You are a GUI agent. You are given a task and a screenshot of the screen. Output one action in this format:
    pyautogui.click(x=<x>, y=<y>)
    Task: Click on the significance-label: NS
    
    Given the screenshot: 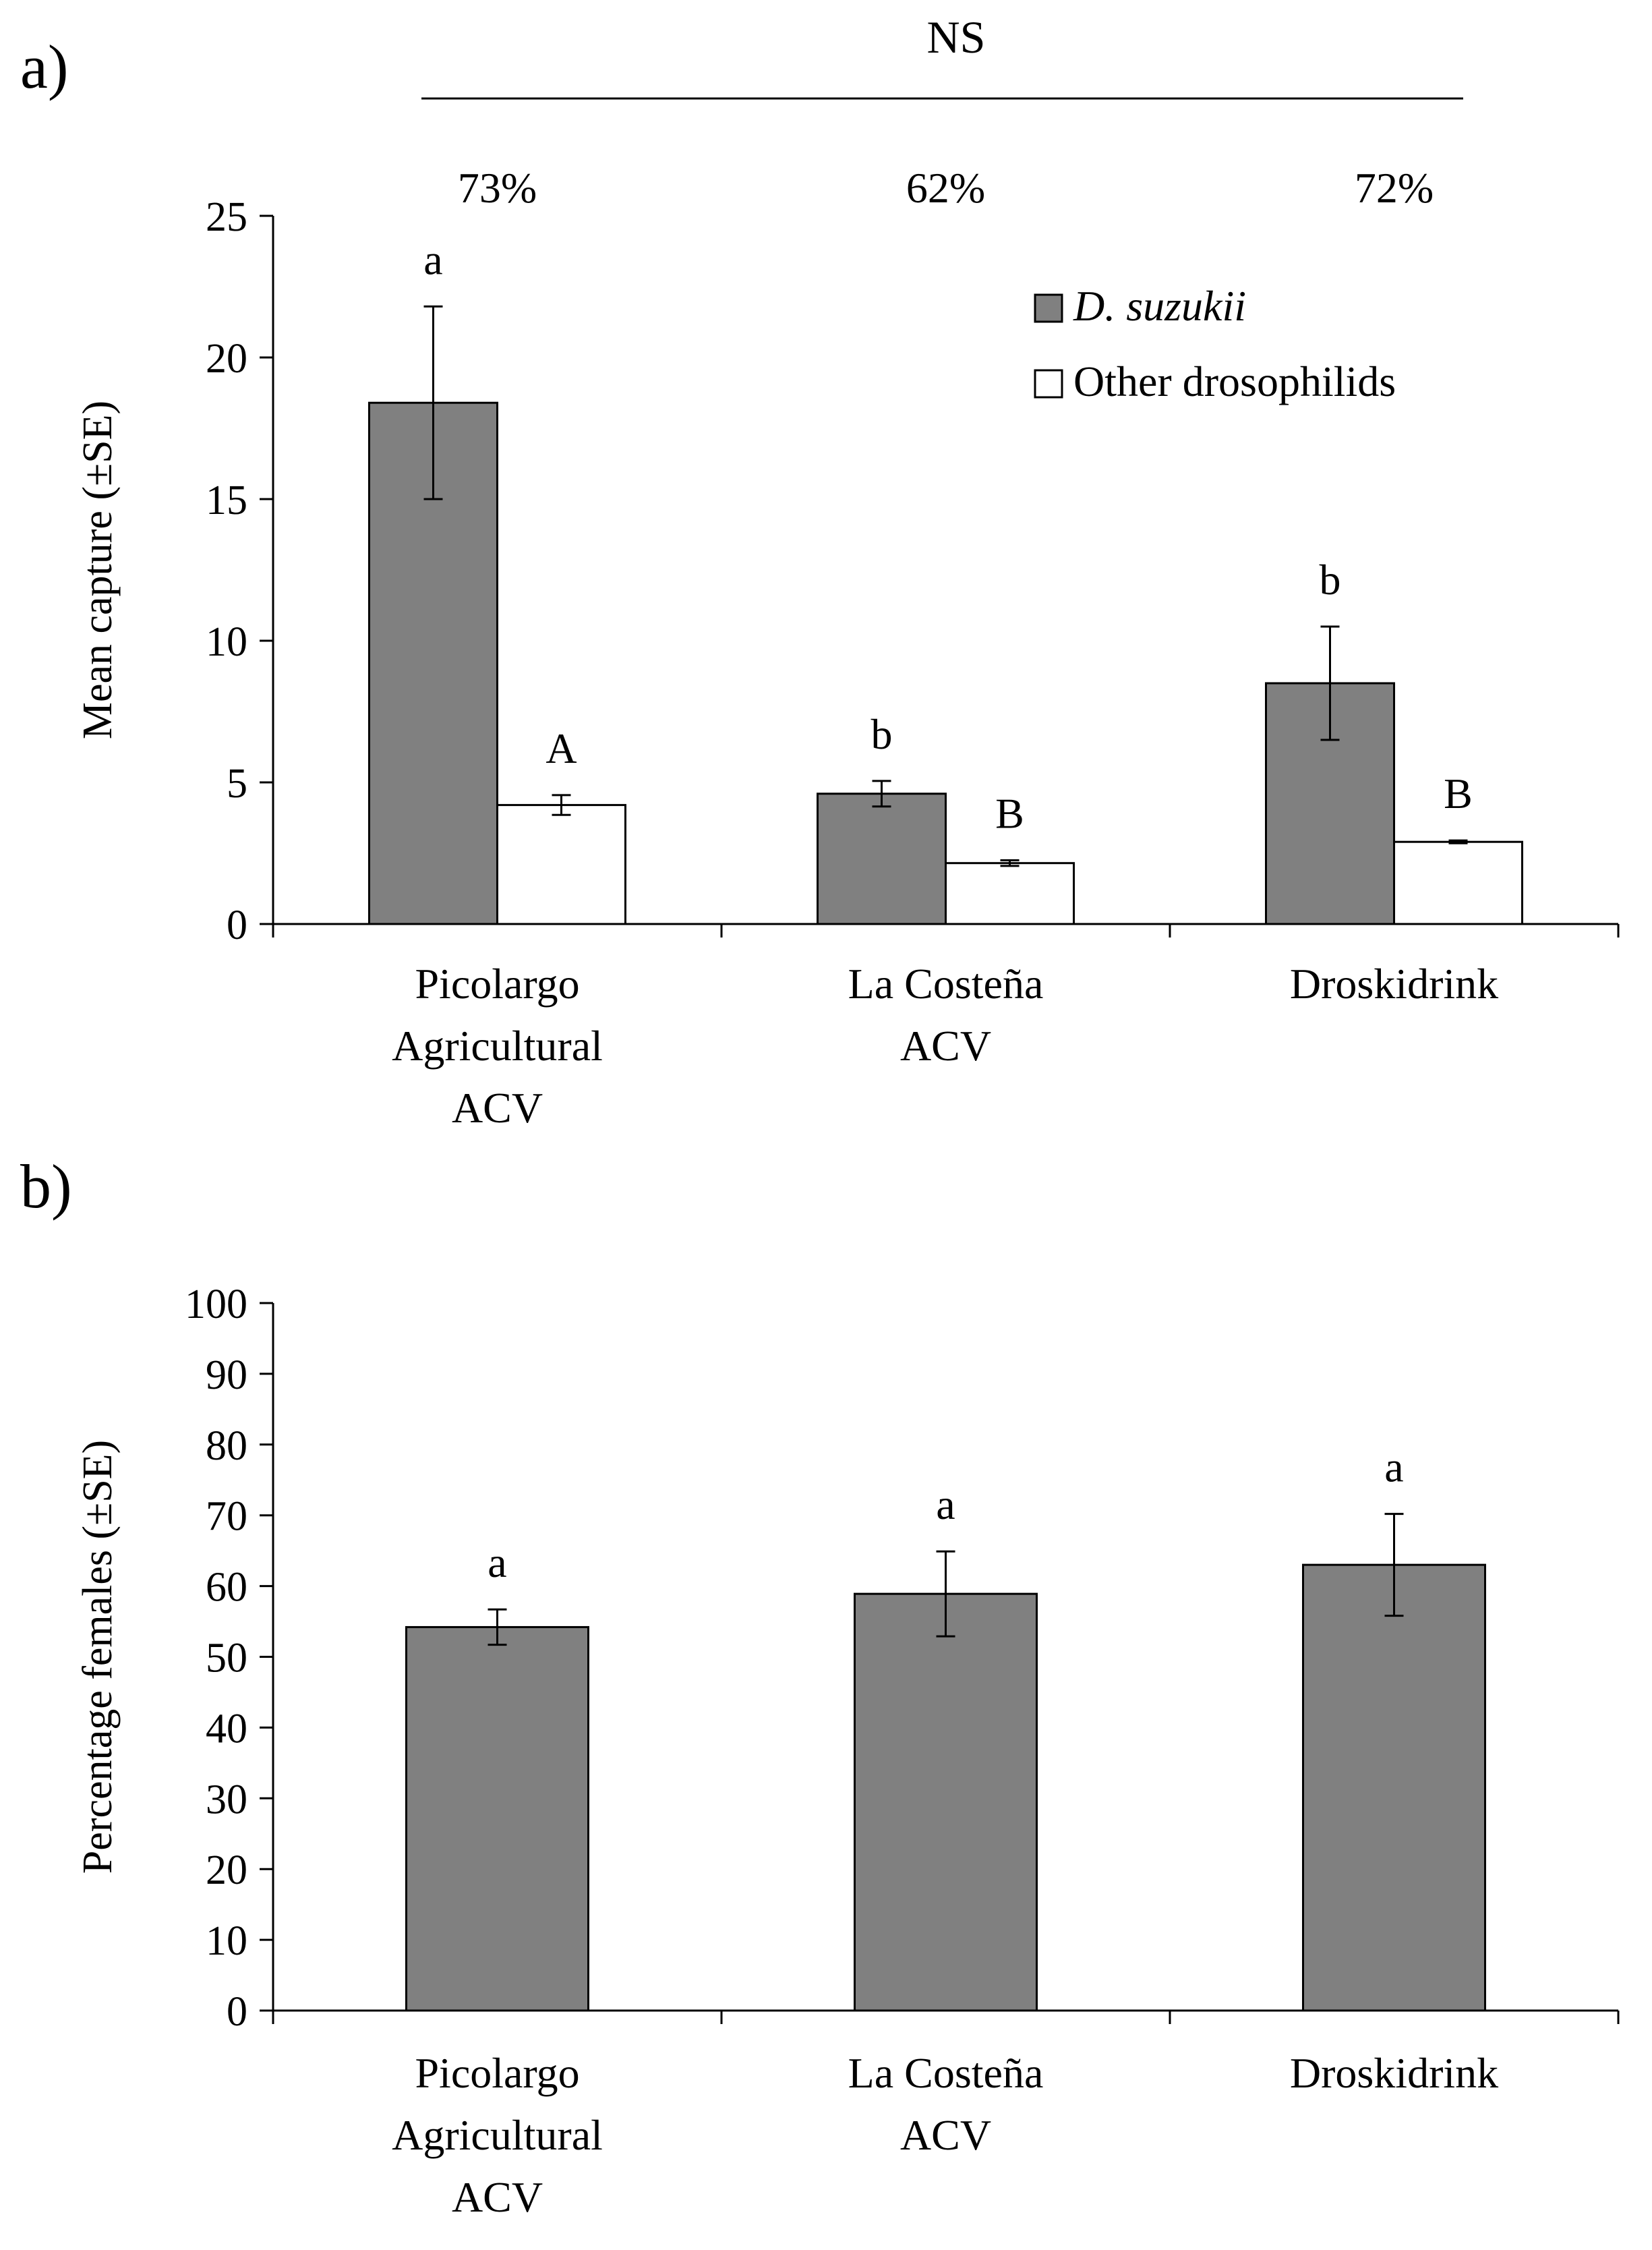 What is the action you would take?
    pyautogui.click(x=956, y=37)
    